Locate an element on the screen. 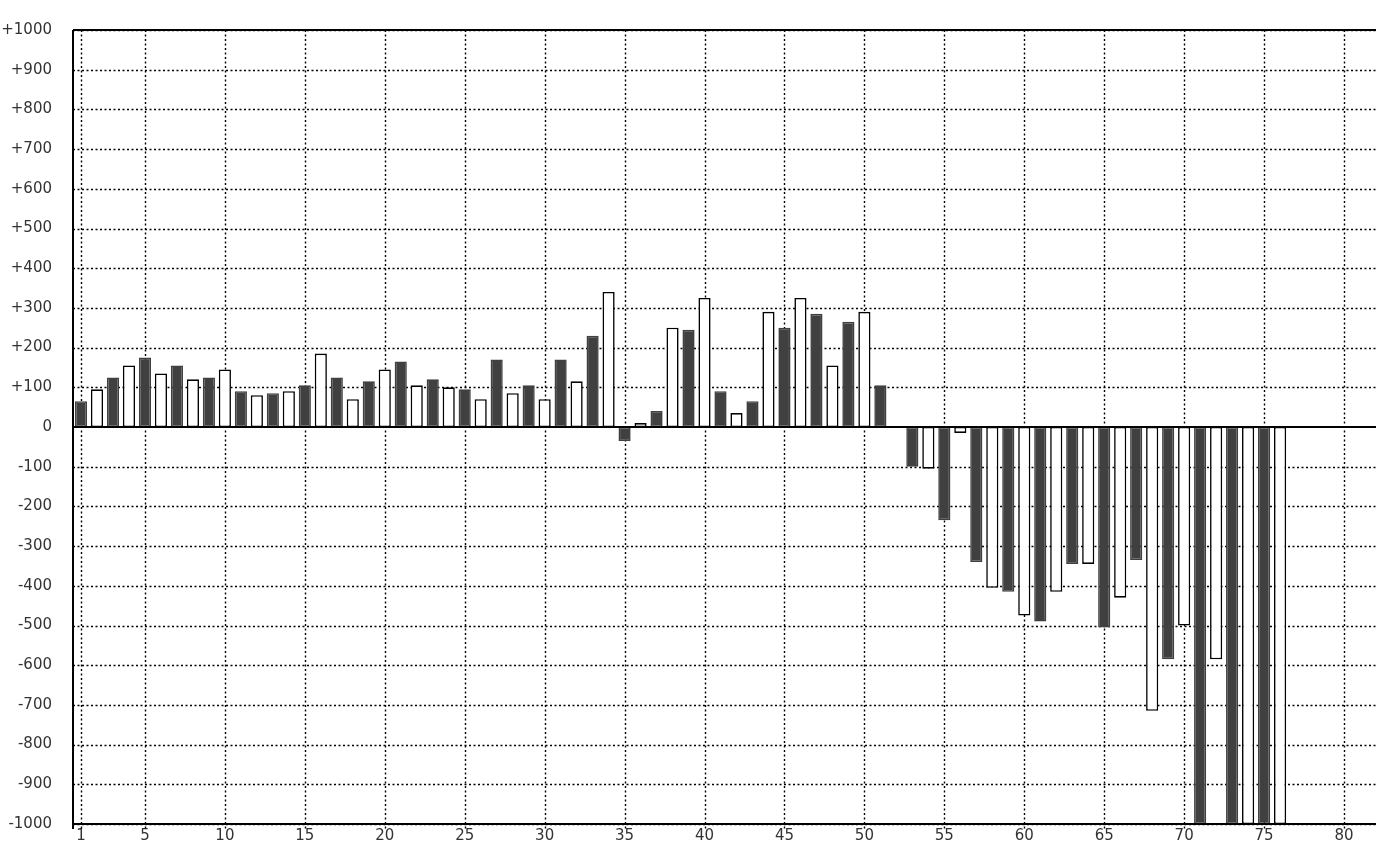 Image resolution: width=1376 pixels, height=854 pixels. y-tick-label: -1000 is located at coordinates (30, 822).